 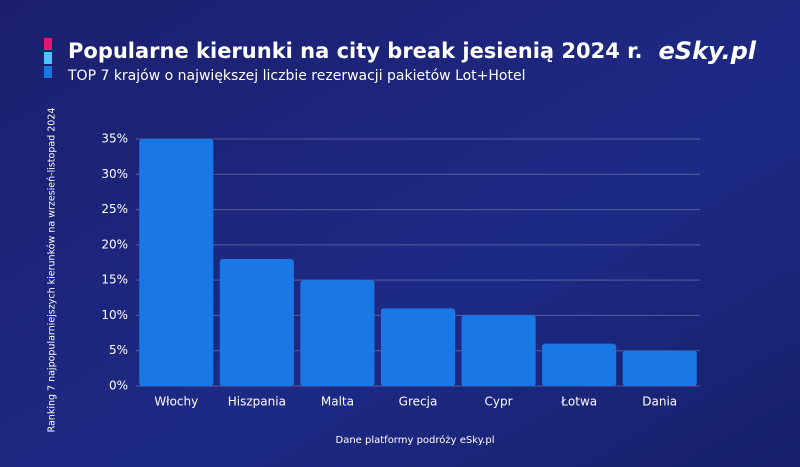 What do you see at coordinates (659, 402) in the screenshot?
I see `x-tick-label: Dania` at bounding box center [659, 402].